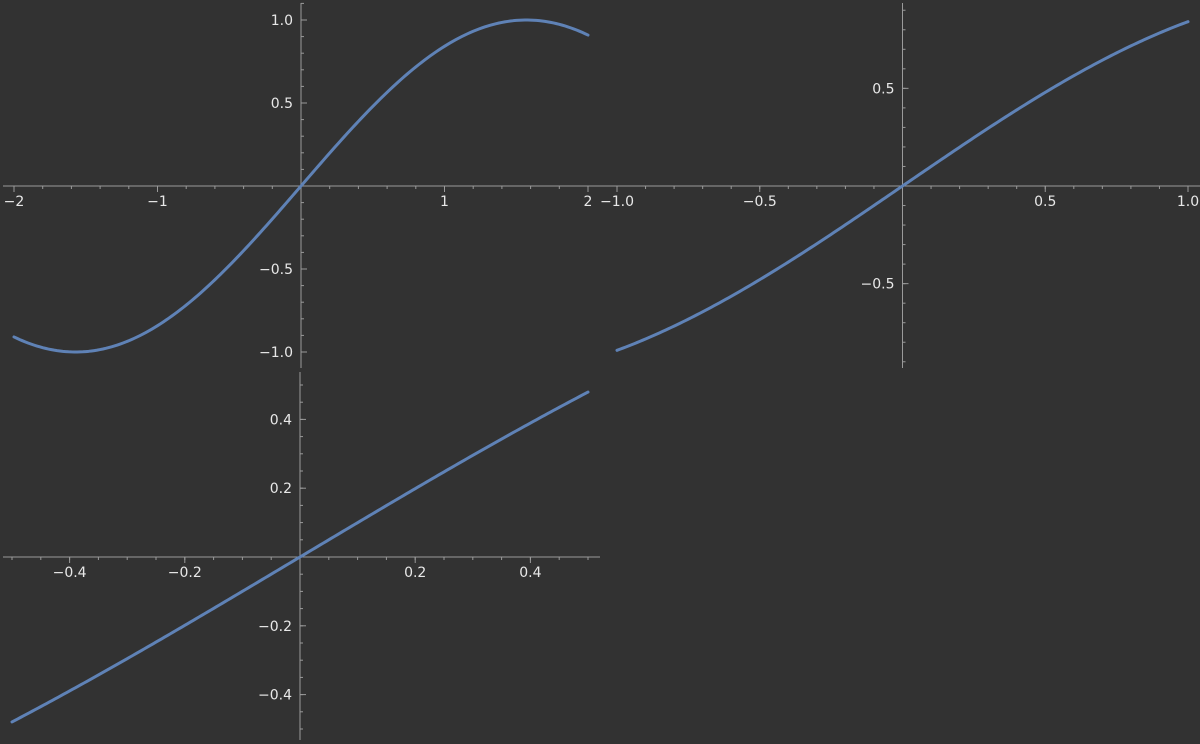 This screenshot has width=1200, height=744. Describe the element at coordinates (1188, 202) in the screenshot. I see `x-tick-label: 1.0` at that location.